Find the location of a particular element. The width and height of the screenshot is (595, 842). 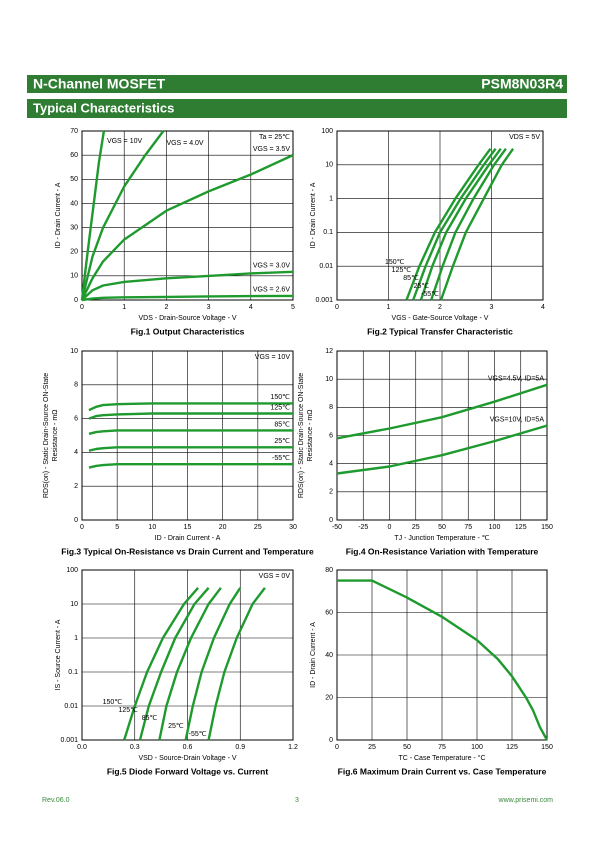

x-tick-label: 0.9 is located at coordinates (240, 747).